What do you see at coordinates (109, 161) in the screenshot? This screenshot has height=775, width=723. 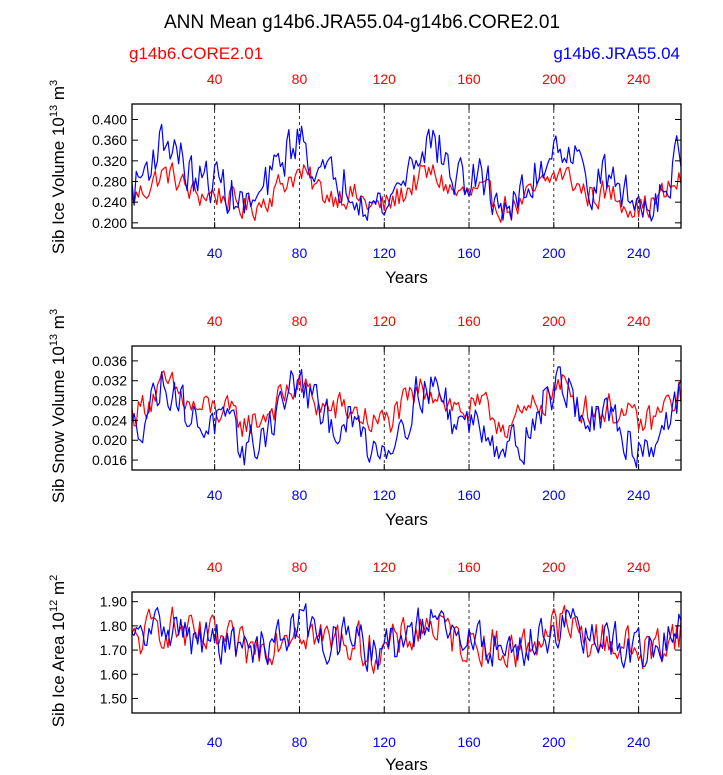 I see `ytick-label: 0.320` at bounding box center [109, 161].